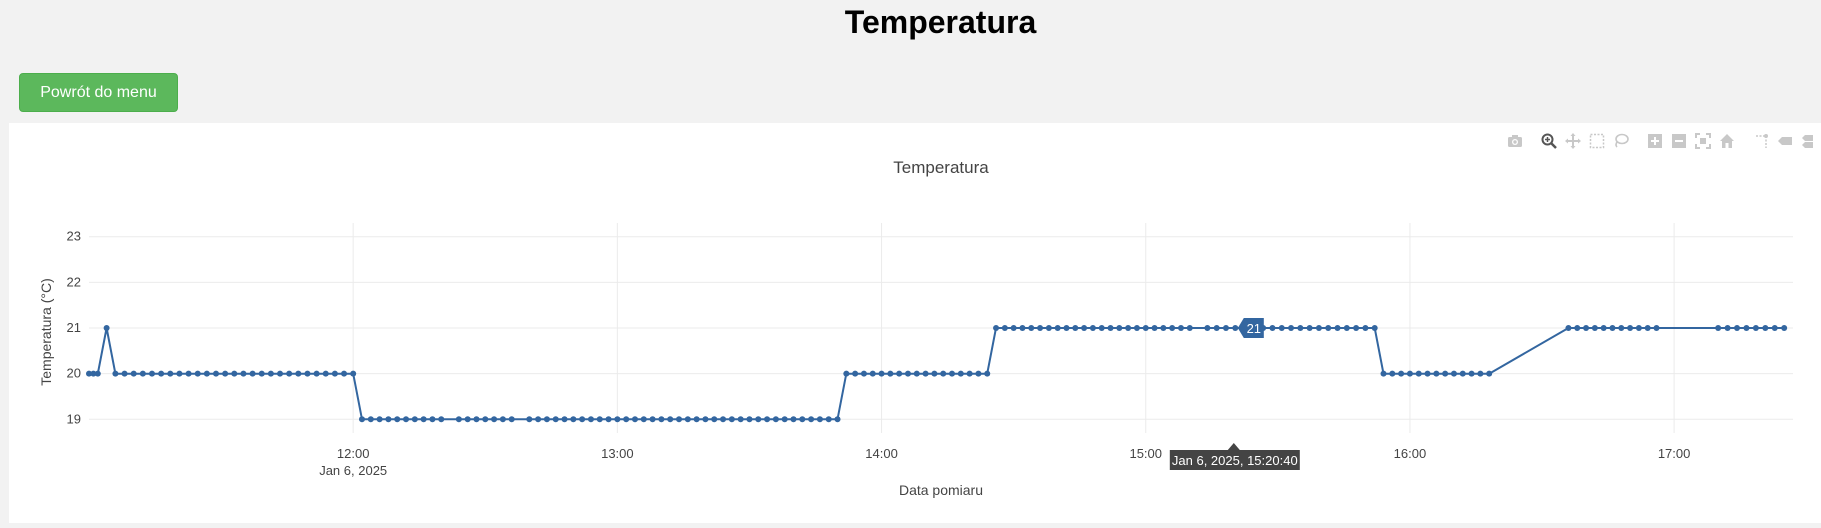 Image resolution: width=1821 pixels, height=528 pixels. What do you see at coordinates (1785, 141) in the screenshot?
I see `hover-closest-icon` at bounding box center [1785, 141].